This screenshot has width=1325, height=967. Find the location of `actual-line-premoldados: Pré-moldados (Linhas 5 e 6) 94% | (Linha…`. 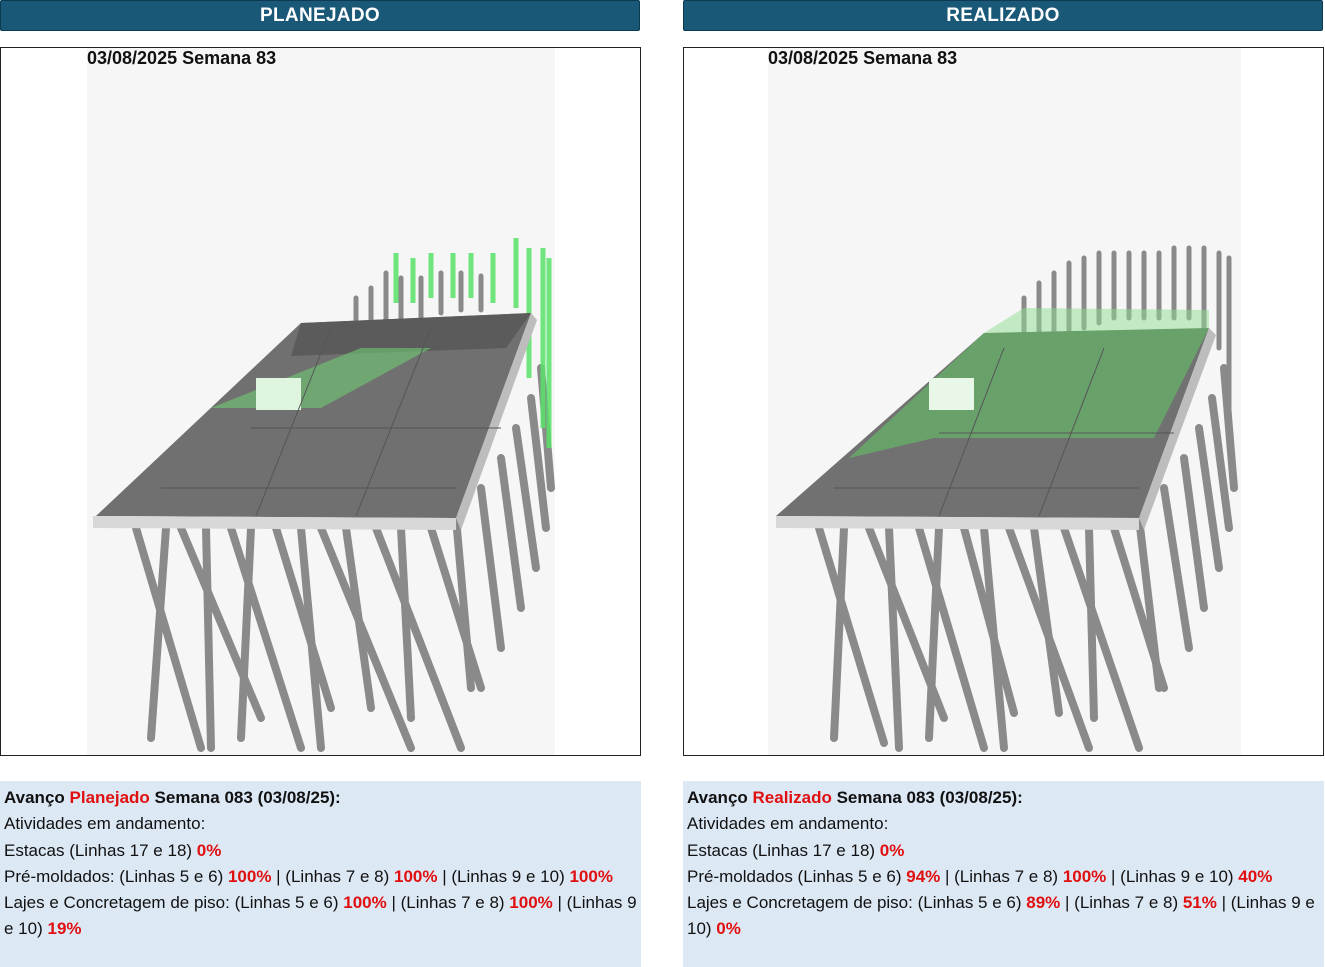

actual-line-premoldados: Pré-moldados (Linhas 5 e 6) 94% | (Linha… is located at coordinates (1003, 877).